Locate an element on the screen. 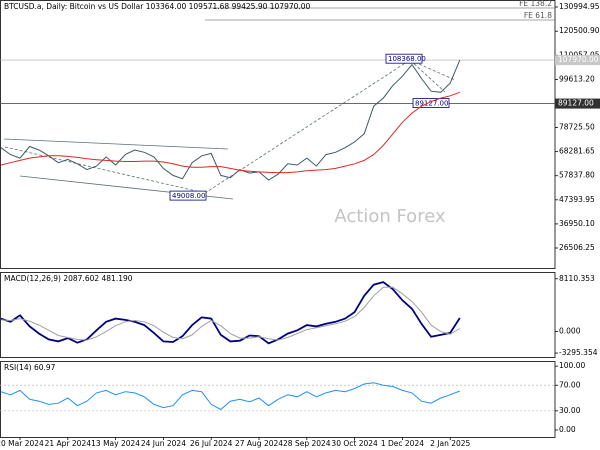 The width and height of the screenshot is (600, 450). point-label: 108368.00 is located at coordinates (407, 59).